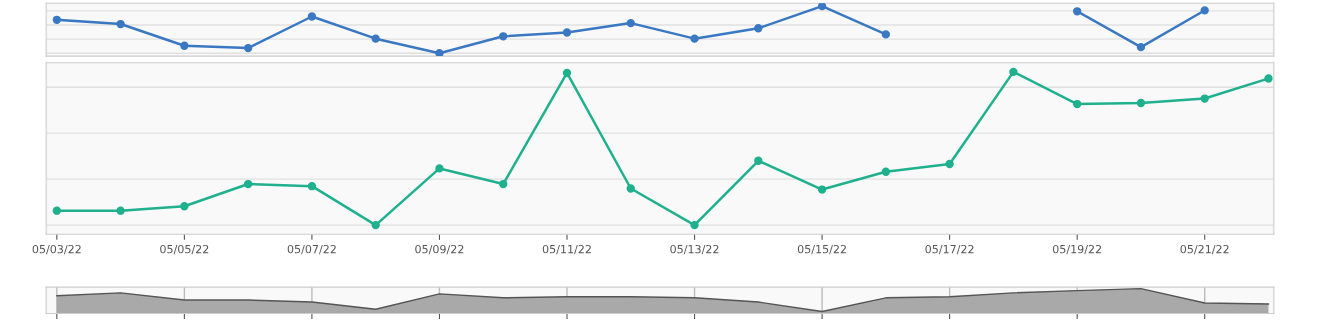 The image size is (1320, 330). I want to click on x-tick-label: 05/17/22, so click(949, 249).